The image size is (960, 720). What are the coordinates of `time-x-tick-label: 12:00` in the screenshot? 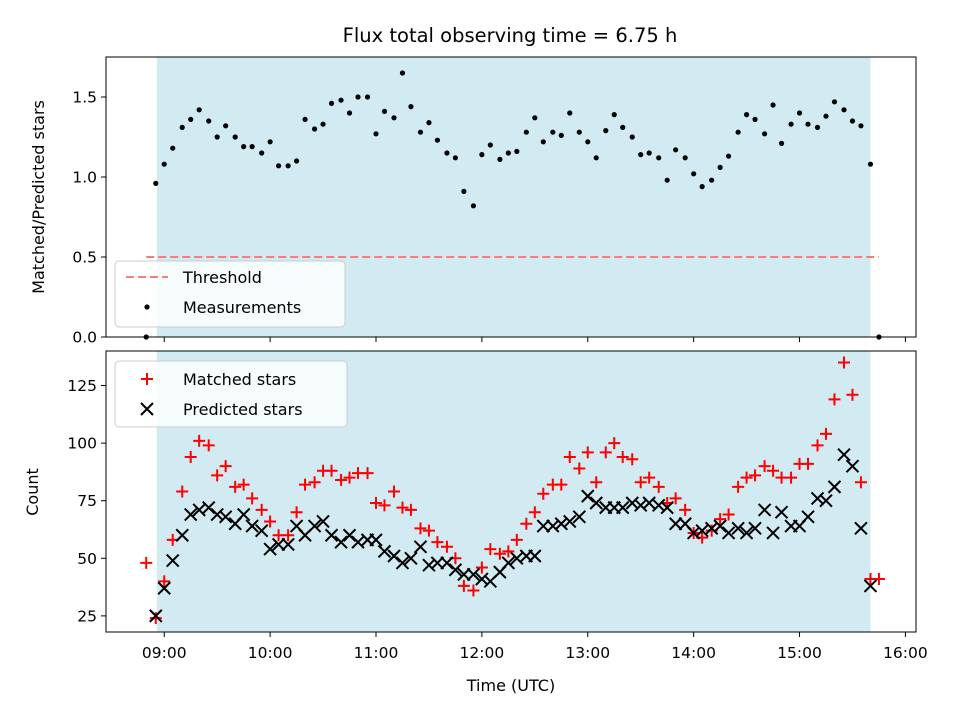 It's located at (482, 653).